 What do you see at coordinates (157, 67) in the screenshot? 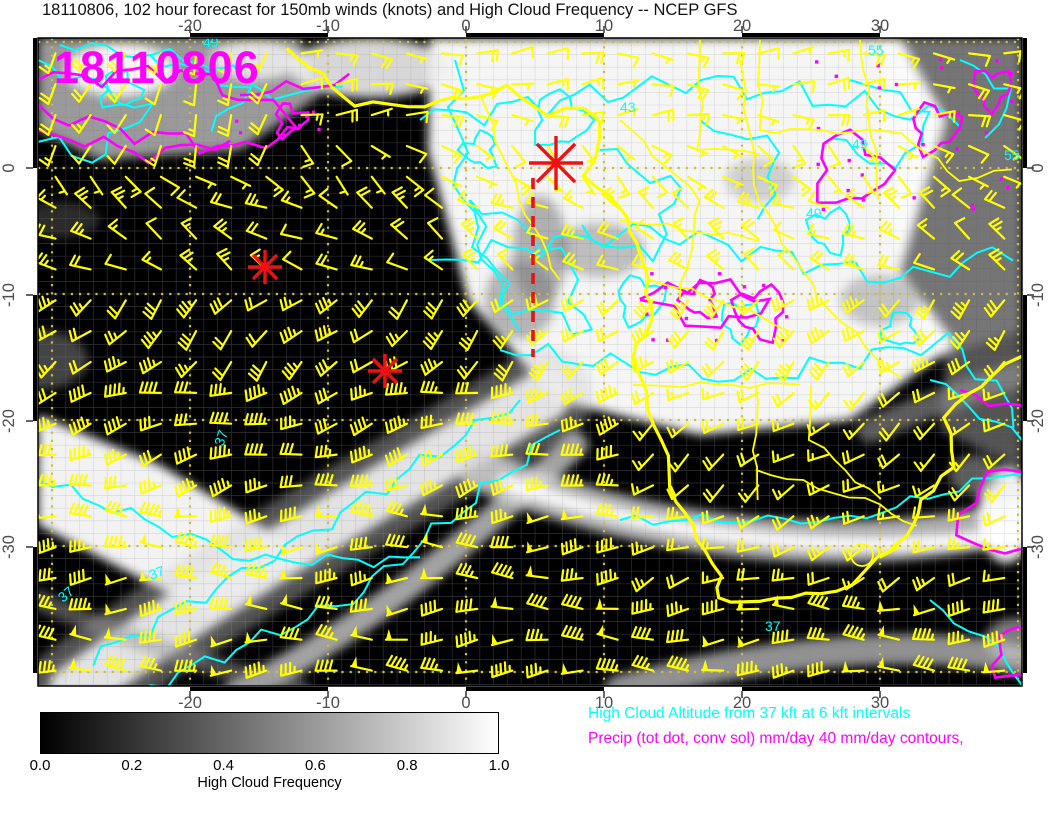
I see `datestamp: 18110806` at bounding box center [157, 67].